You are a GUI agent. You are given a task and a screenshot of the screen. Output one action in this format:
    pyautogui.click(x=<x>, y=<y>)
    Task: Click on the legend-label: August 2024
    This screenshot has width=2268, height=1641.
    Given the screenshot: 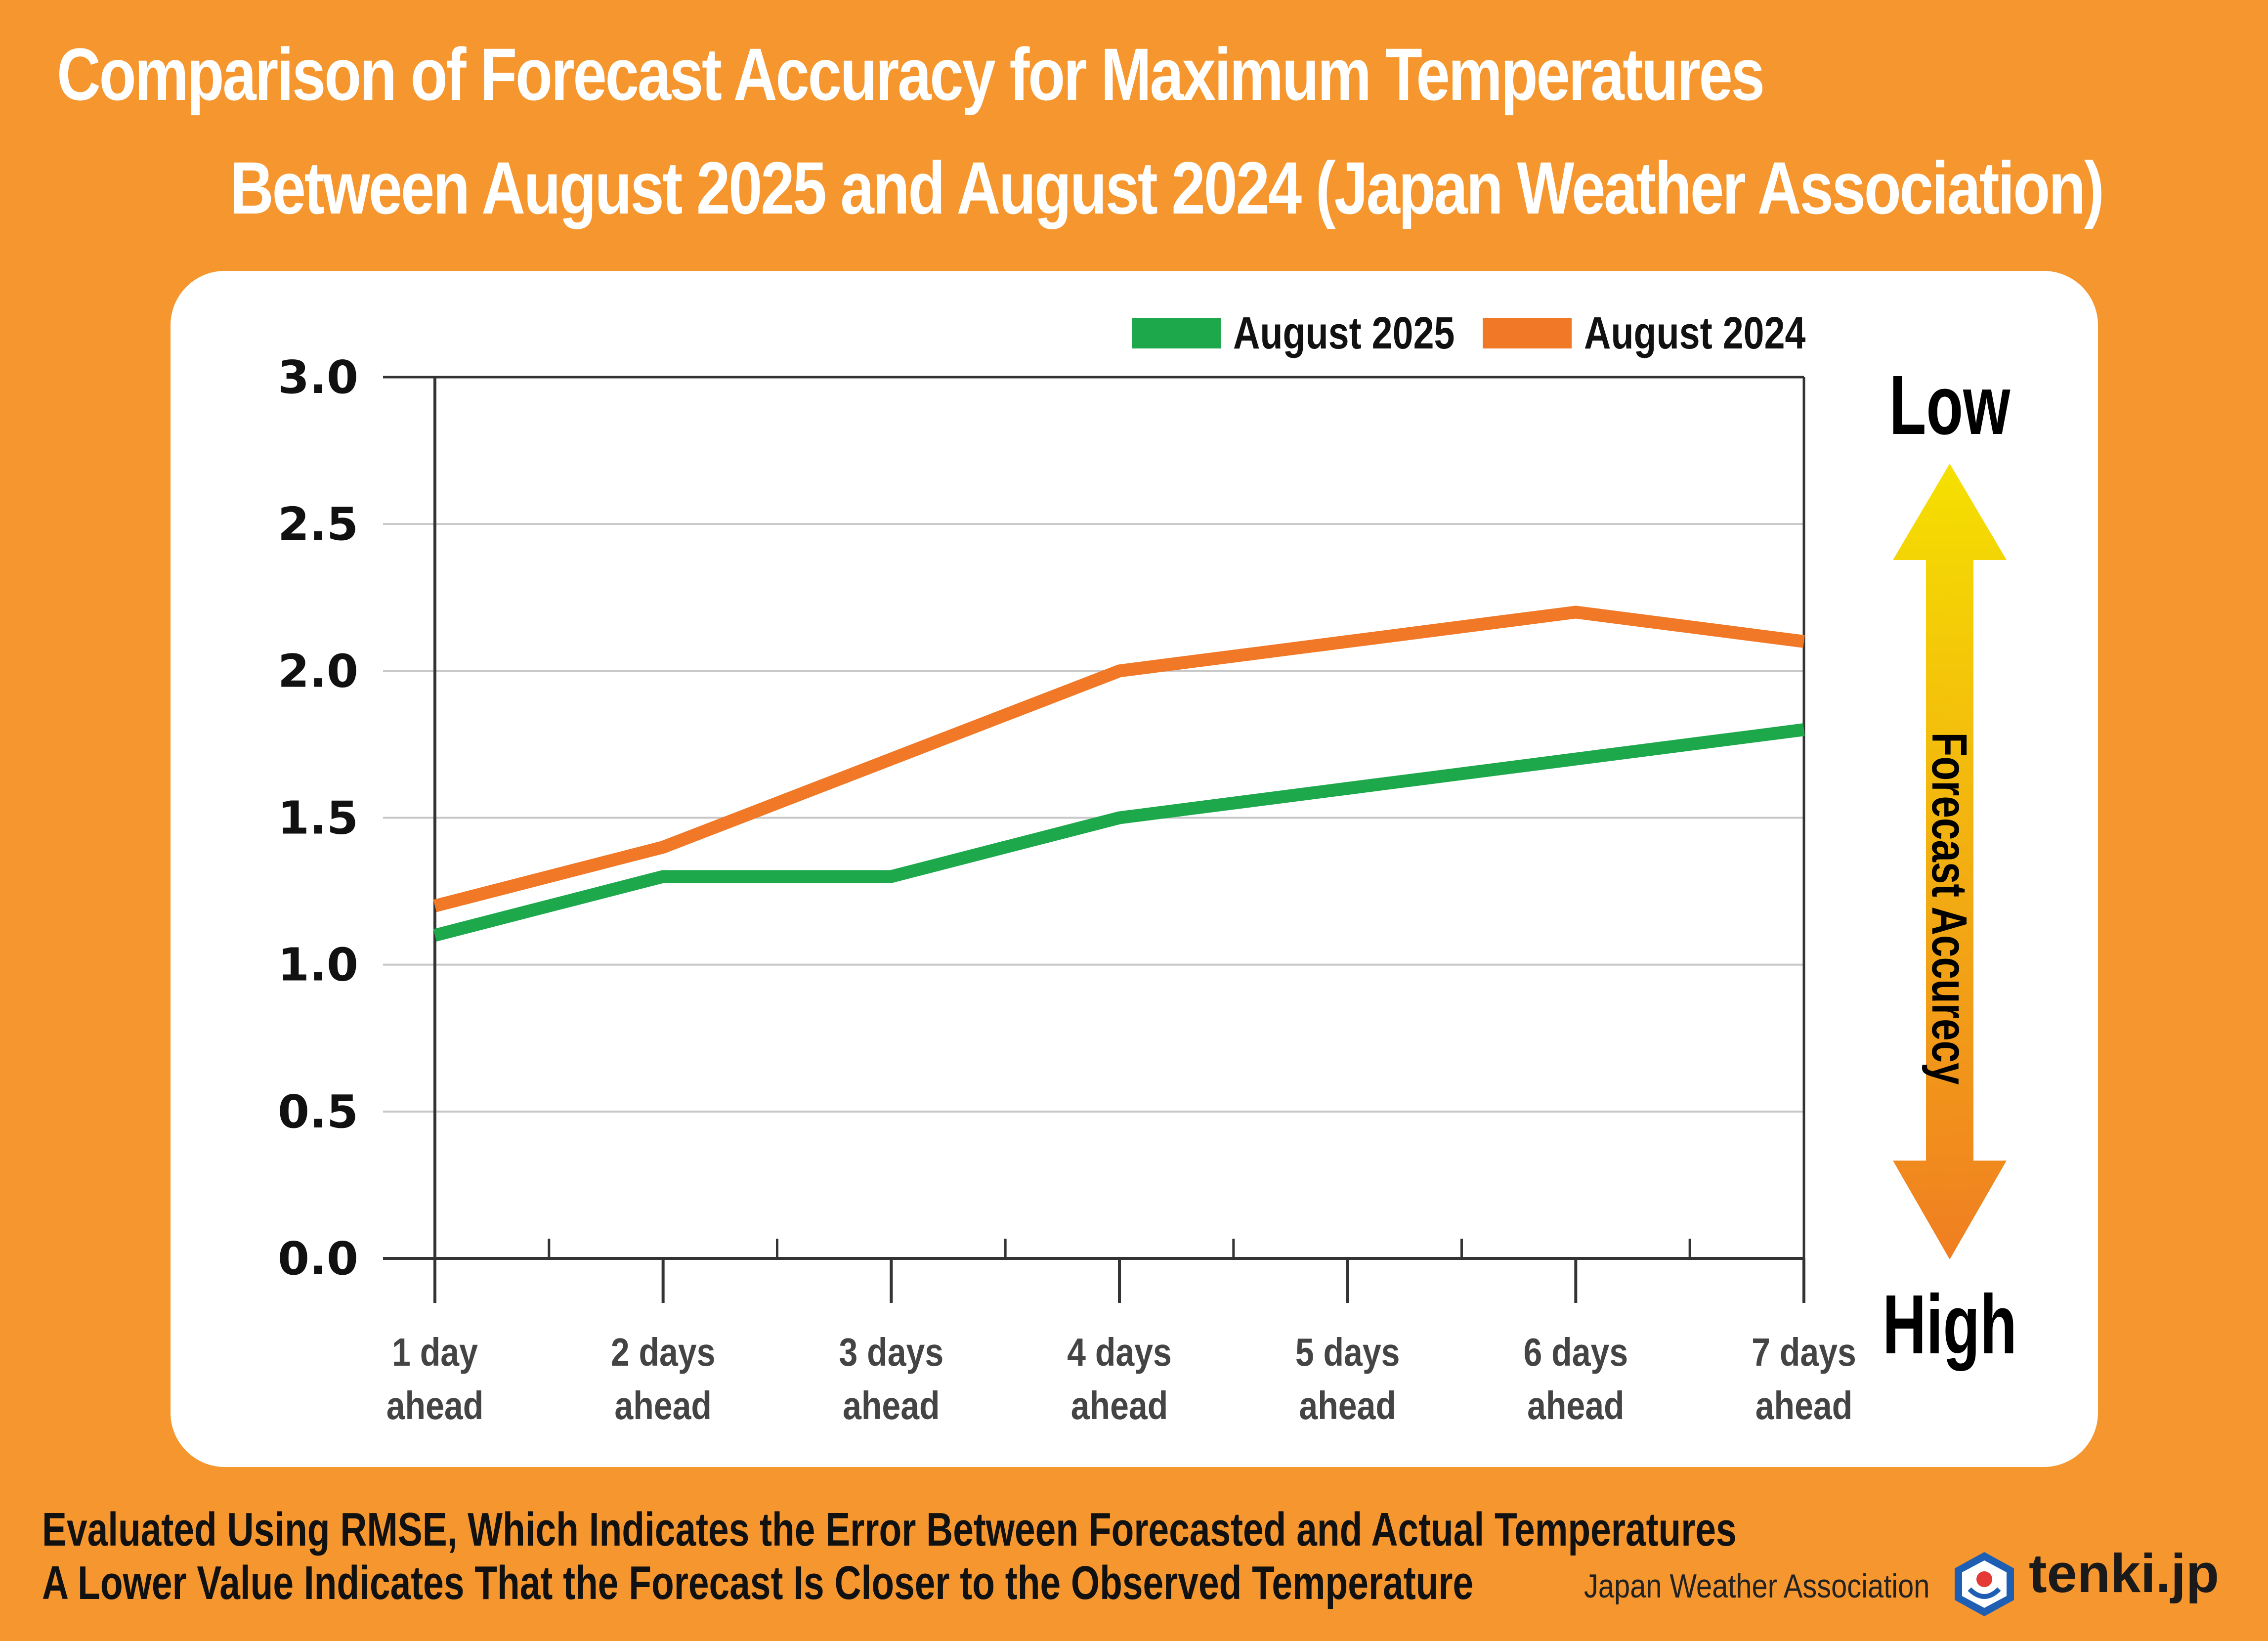 What is the action you would take?
    pyautogui.click(x=1695, y=333)
    